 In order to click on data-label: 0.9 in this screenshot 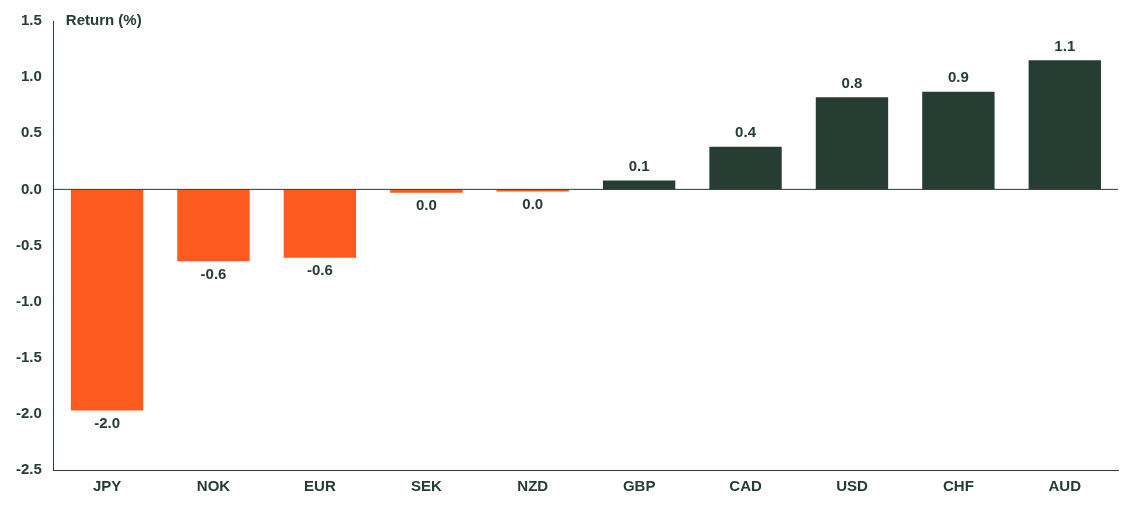, I will do `click(958, 77)`.